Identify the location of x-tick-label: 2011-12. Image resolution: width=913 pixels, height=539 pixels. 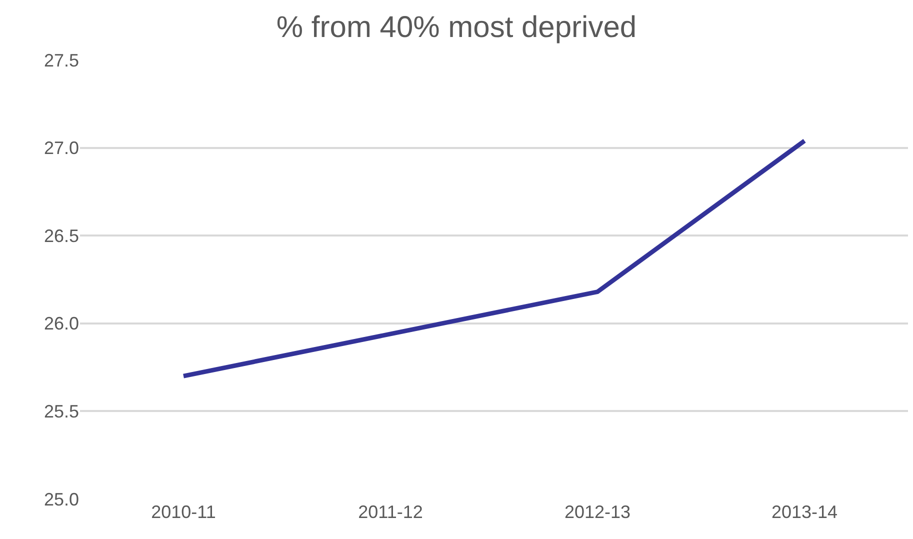
(390, 512).